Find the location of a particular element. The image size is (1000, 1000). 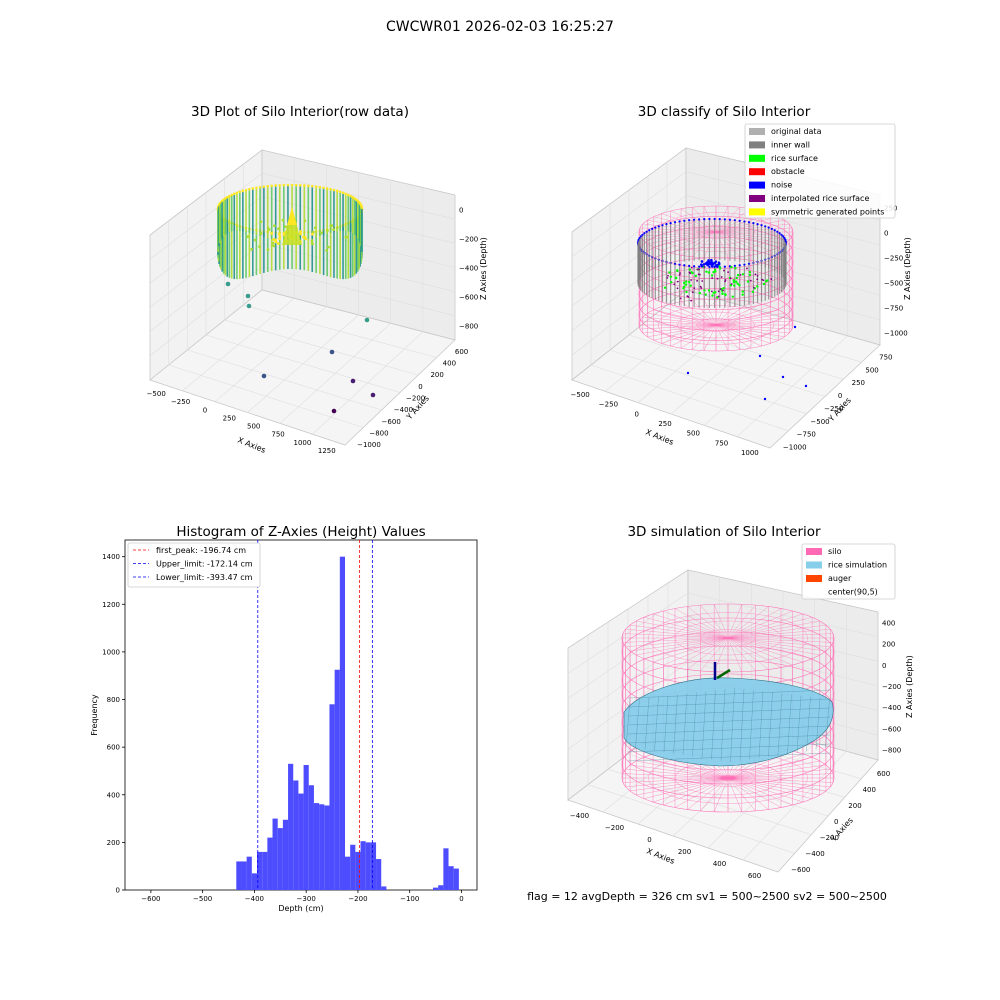

noise-outlier is located at coordinates (783, 377).